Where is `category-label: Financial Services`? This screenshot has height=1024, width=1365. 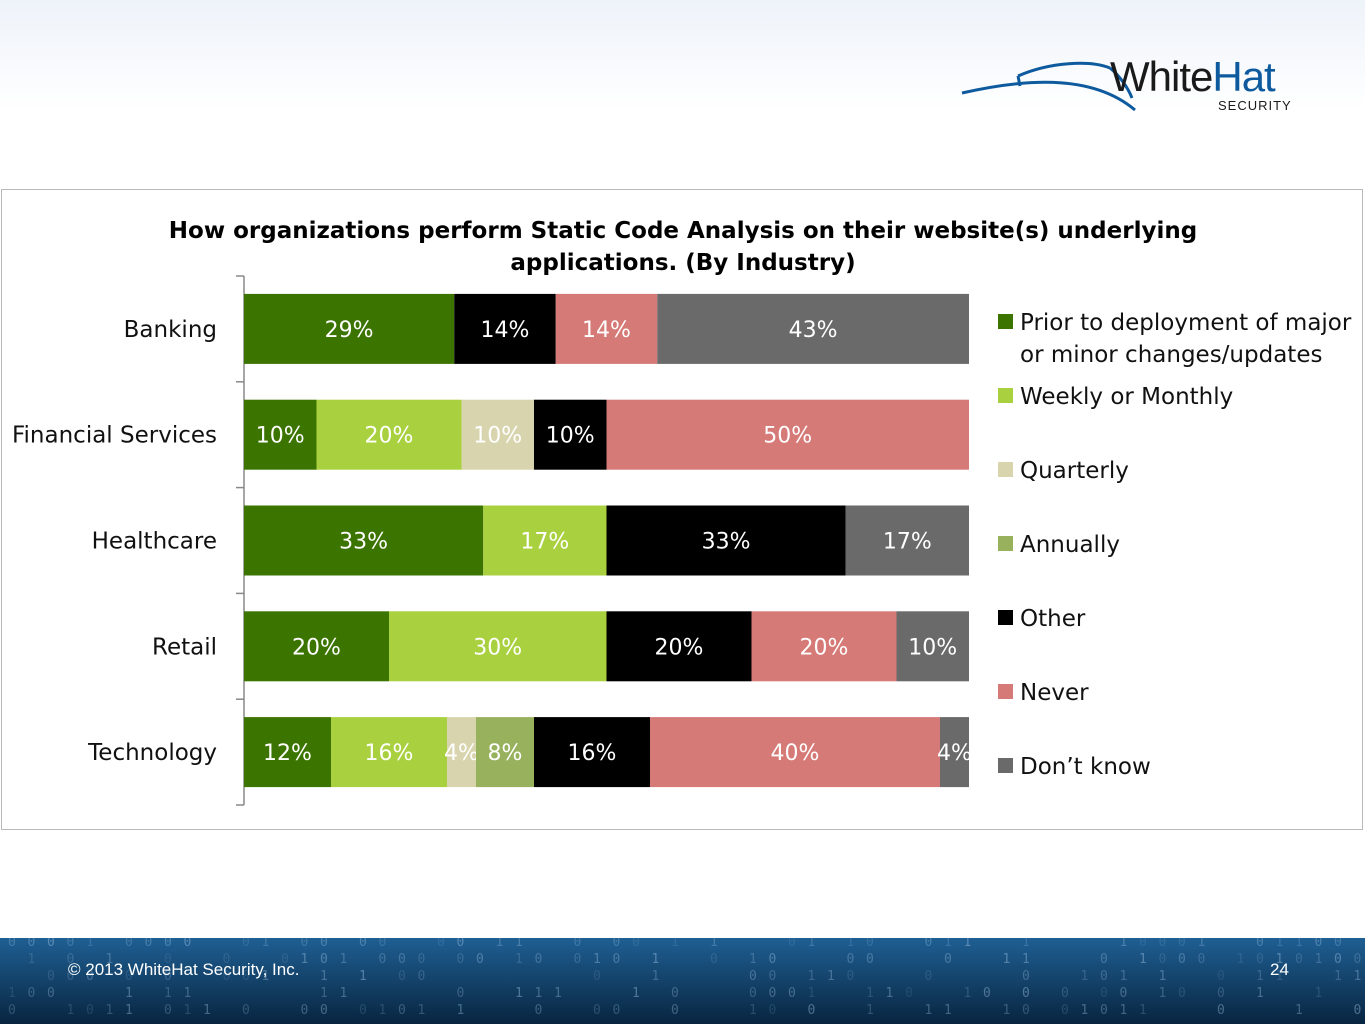 category-label: Financial Services is located at coordinates (114, 436).